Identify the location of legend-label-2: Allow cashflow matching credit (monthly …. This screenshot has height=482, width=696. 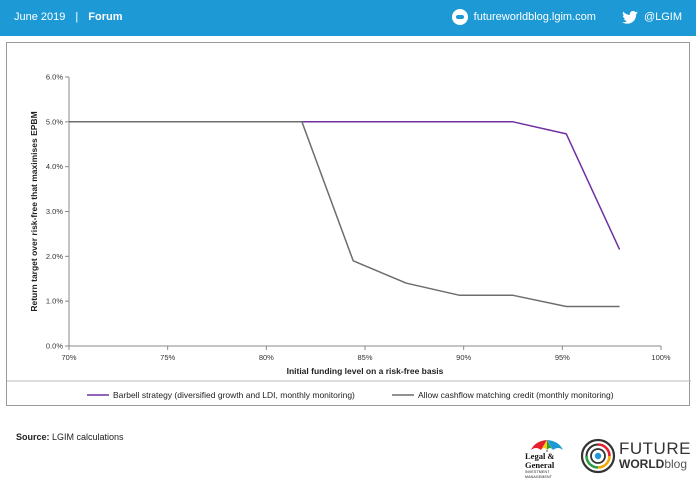
(516, 395).